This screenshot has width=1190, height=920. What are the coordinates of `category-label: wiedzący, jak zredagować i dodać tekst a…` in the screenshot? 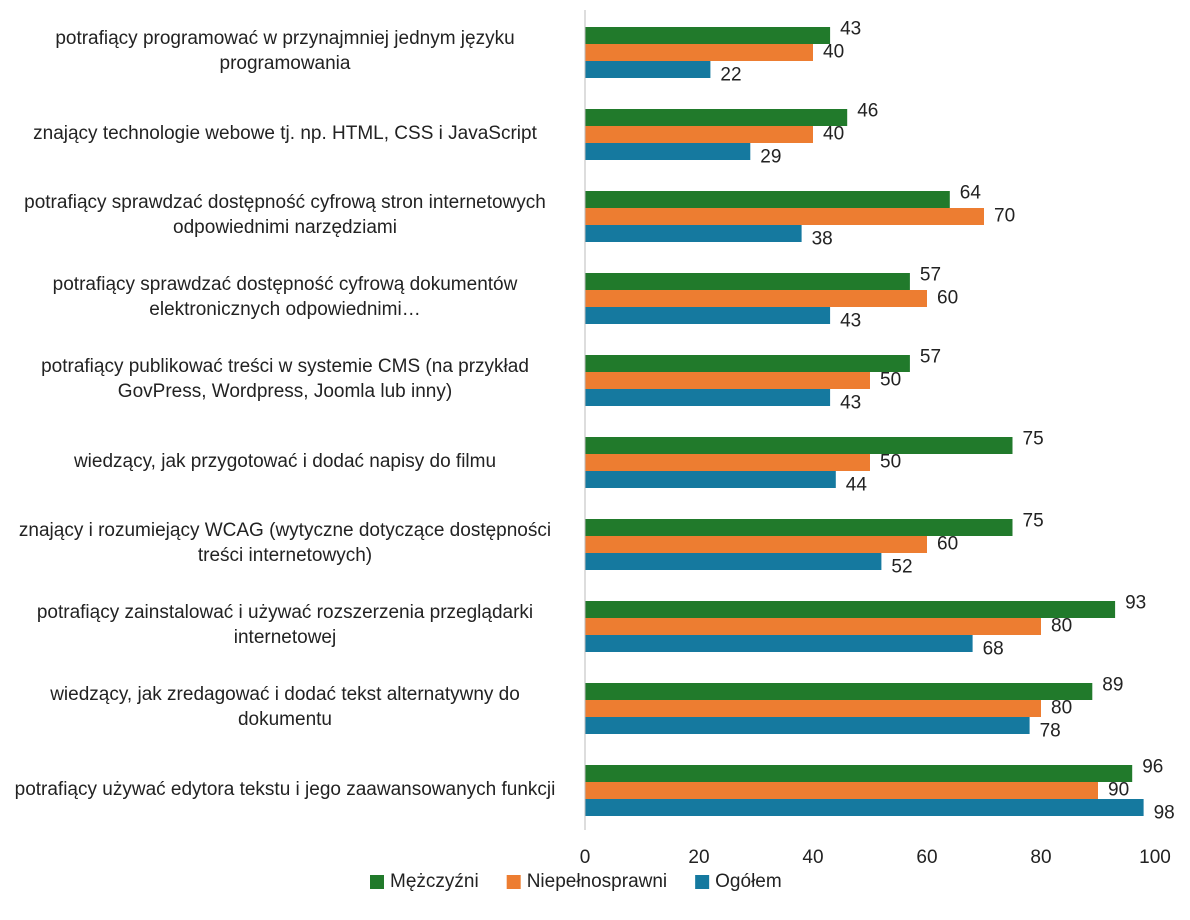 It's located at (285, 707).